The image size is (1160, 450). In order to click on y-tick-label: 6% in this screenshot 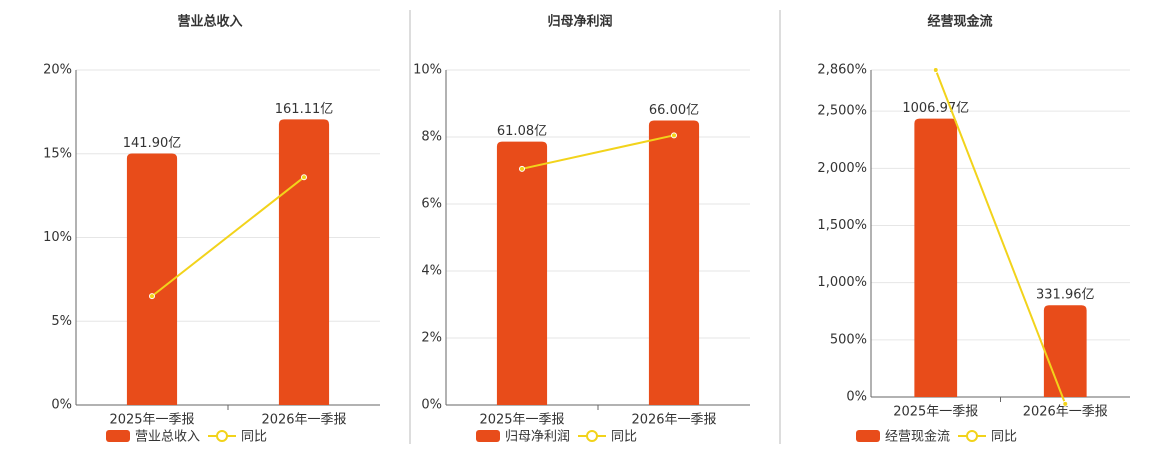, I will do `click(431, 204)`.